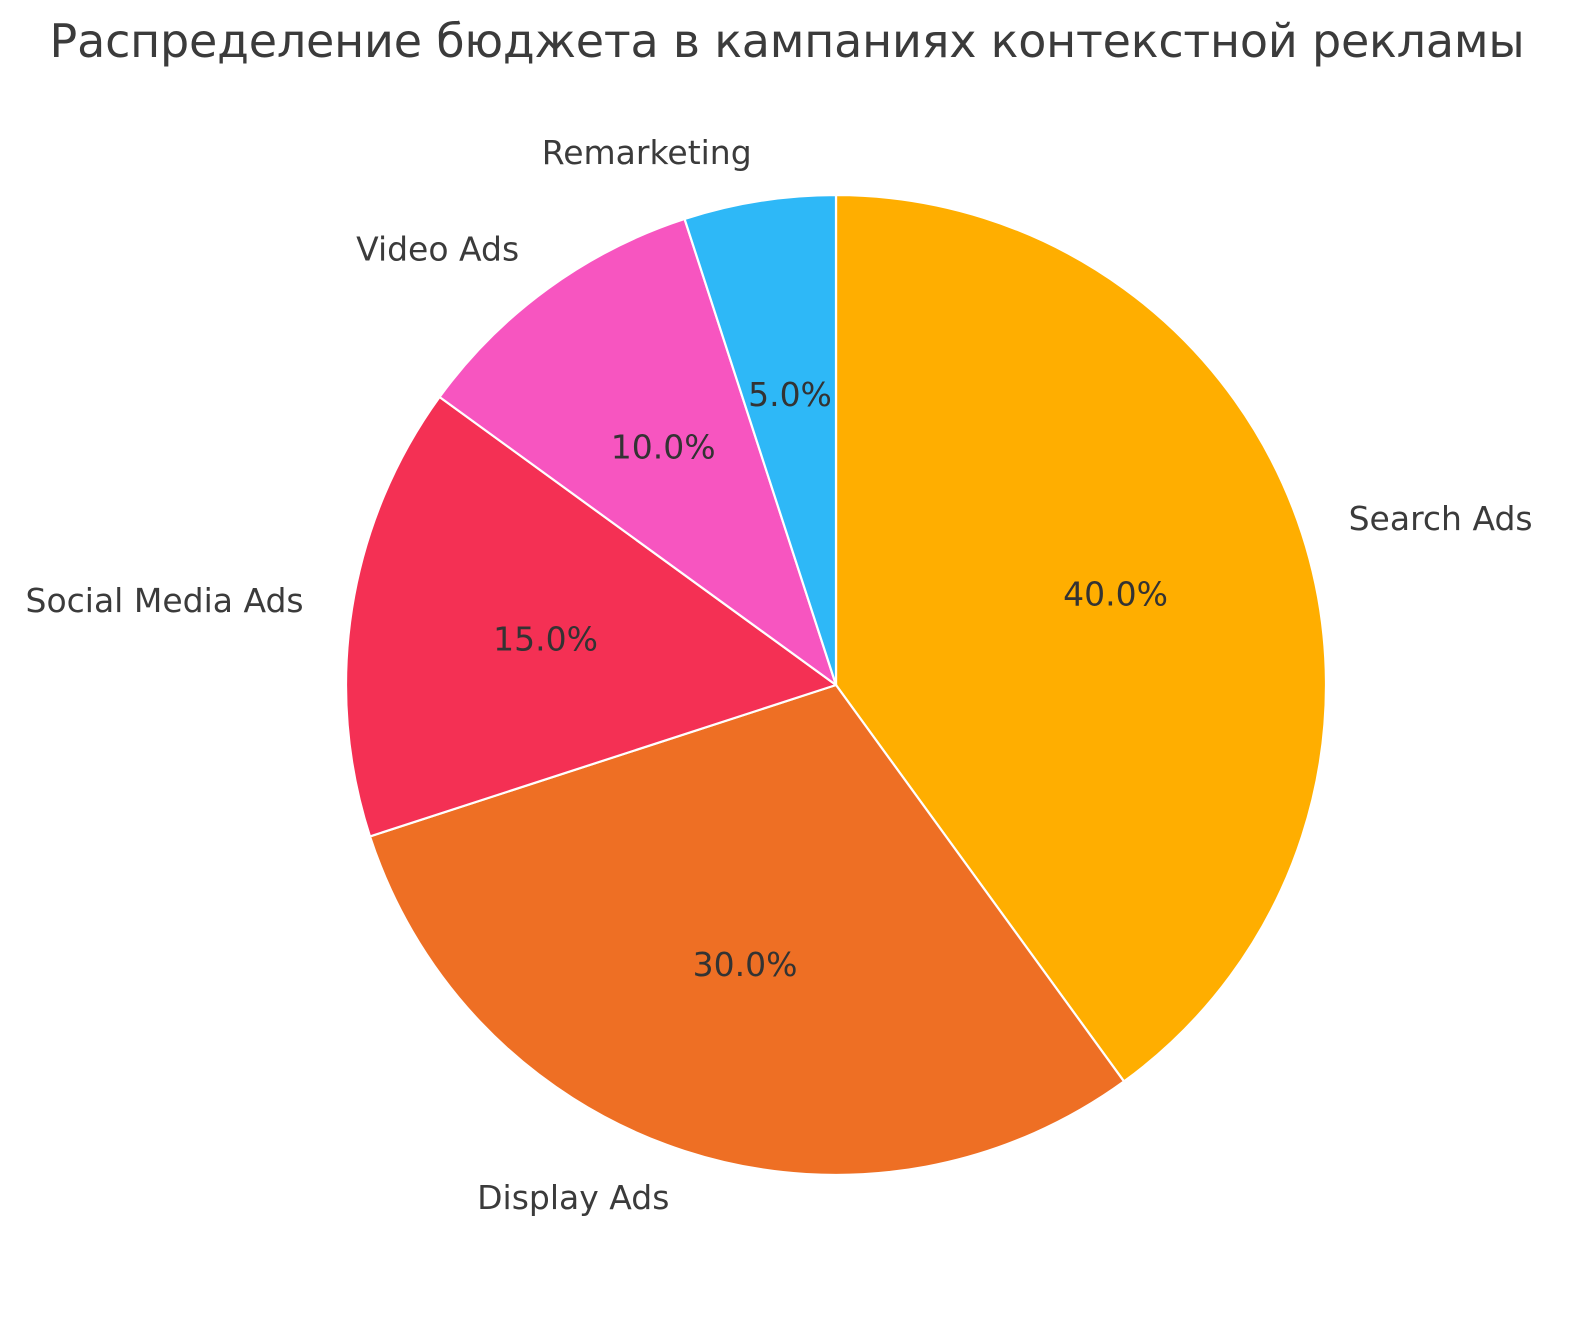 The height and width of the screenshot is (1323, 1574). Describe the element at coordinates (745, 964) in the screenshot. I see `pie-slice-percent-label: 30.0%` at that location.